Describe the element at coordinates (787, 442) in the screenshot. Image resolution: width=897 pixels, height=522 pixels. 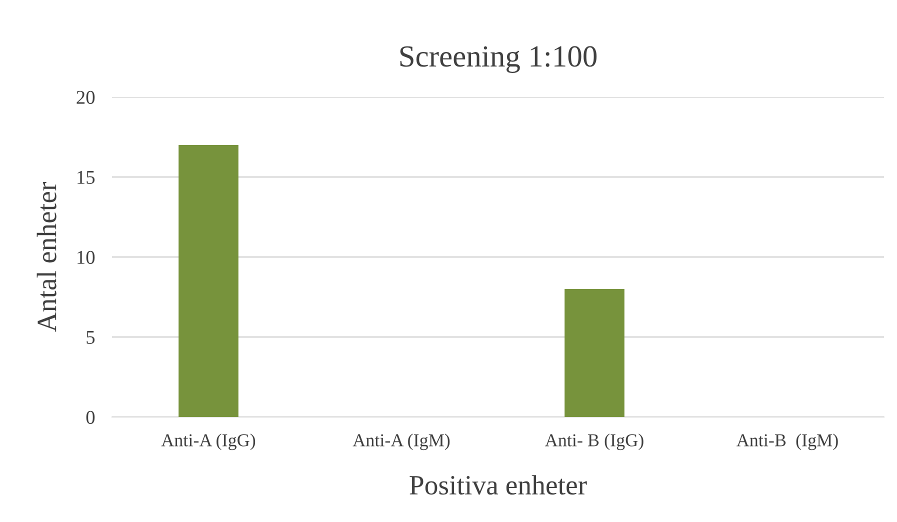
I see `x-tick-label: Anti-B (IgM)` at that location.